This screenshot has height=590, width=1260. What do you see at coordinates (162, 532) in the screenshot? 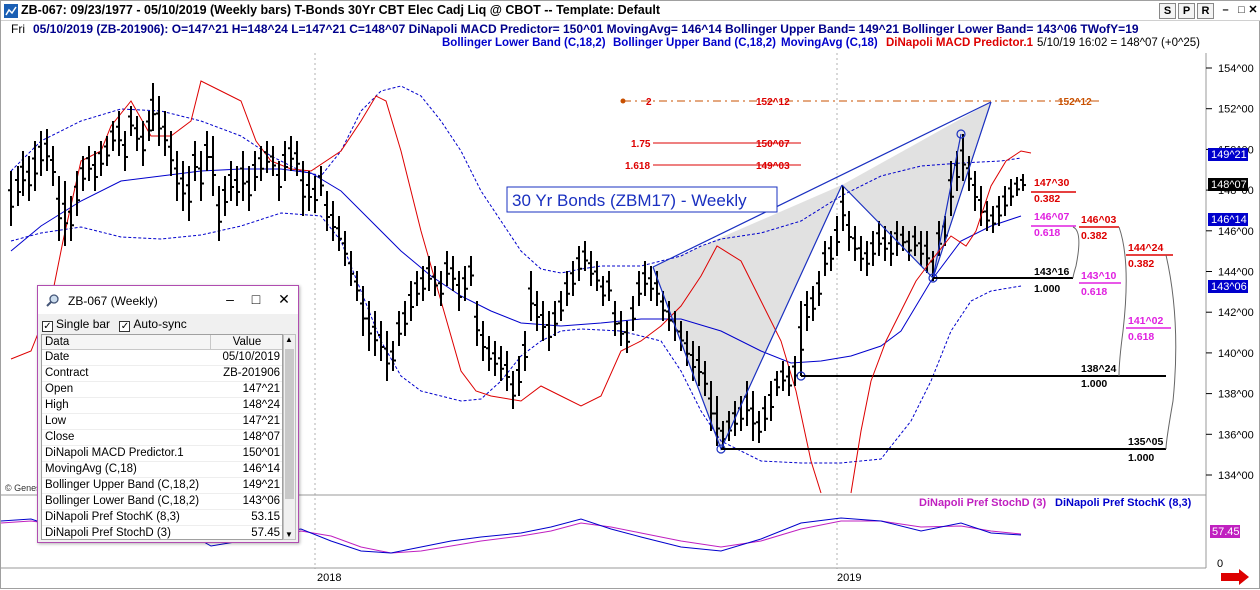
I see `table-row: DiNapoli Pref StochD (3) 57.45` at bounding box center [162, 532].